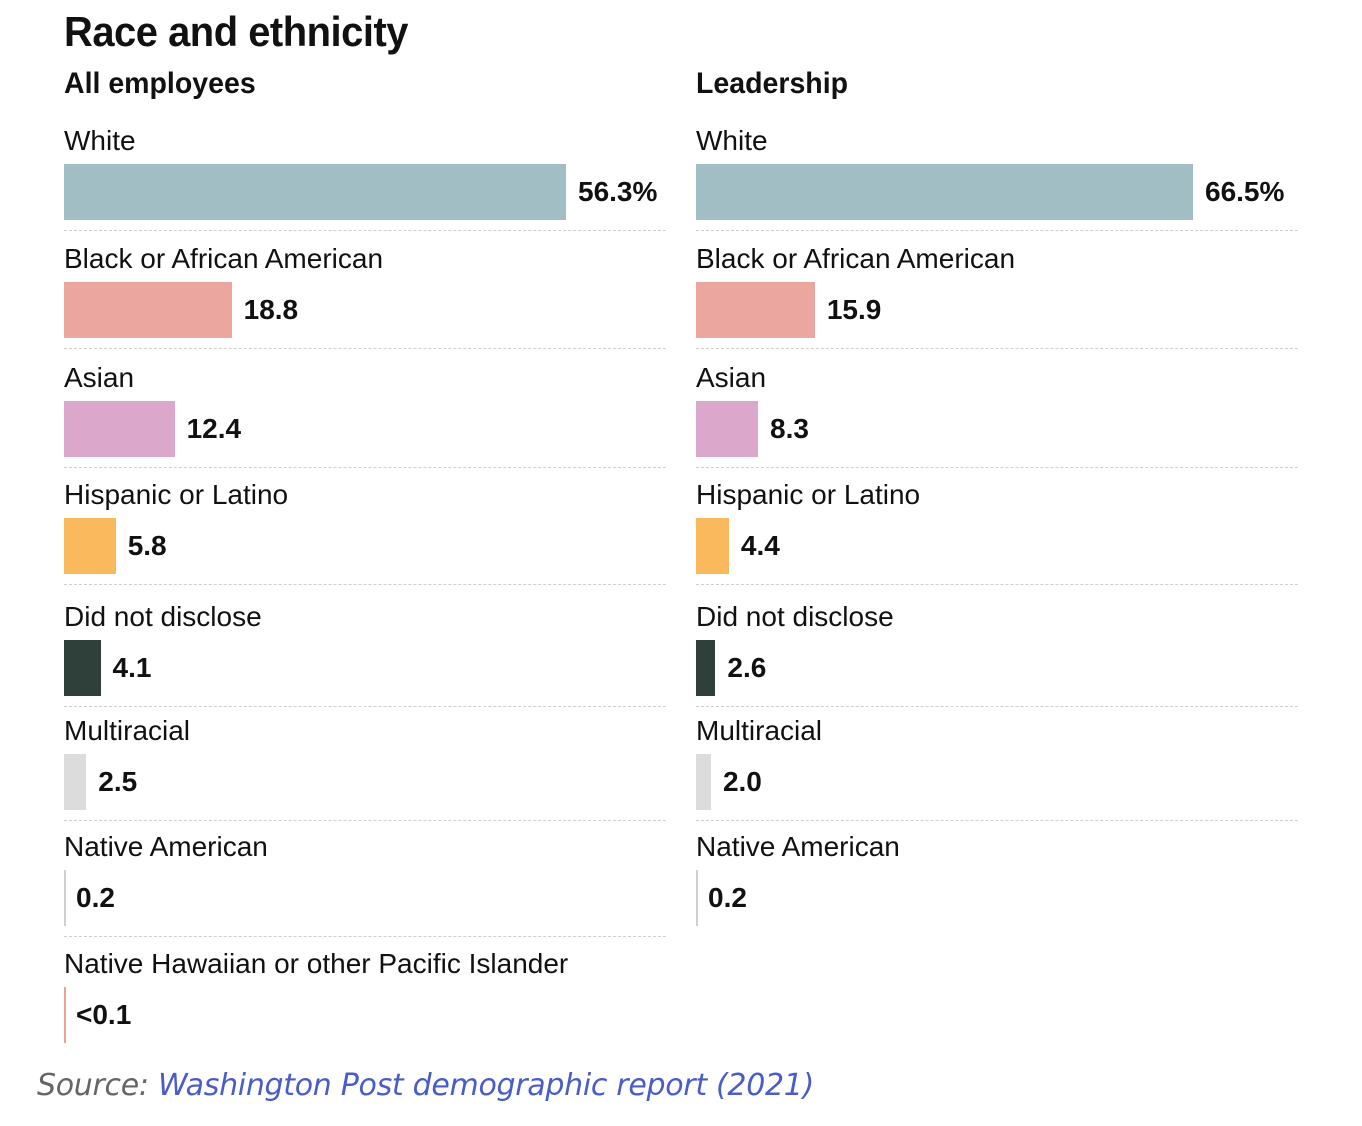 The image size is (1362, 1126). I want to click on source-prefix: Source:, so click(97, 1085).